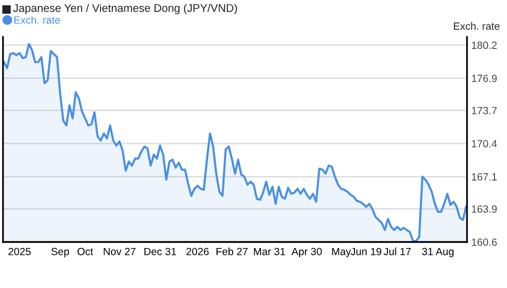 Image resolution: width=507 pixels, height=288 pixels. What do you see at coordinates (37, 20) in the screenshot?
I see `legend-label: Exch. rate` at bounding box center [37, 20].